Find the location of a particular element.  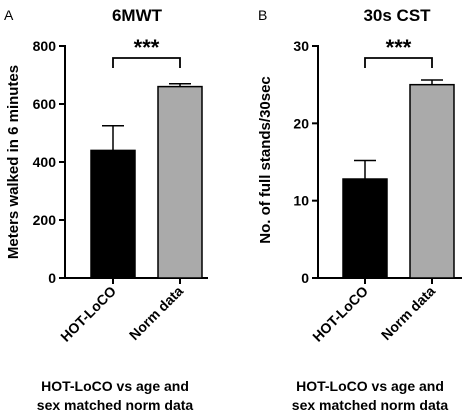

significance-bracket-b is located at coordinates (398, 62).